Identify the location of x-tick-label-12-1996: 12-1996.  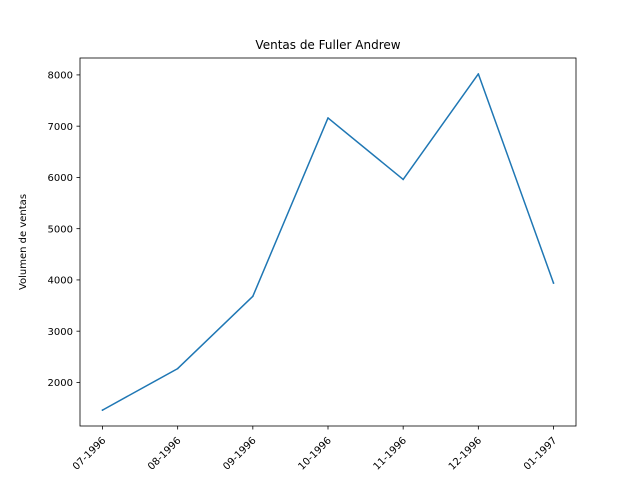
(465, 453).